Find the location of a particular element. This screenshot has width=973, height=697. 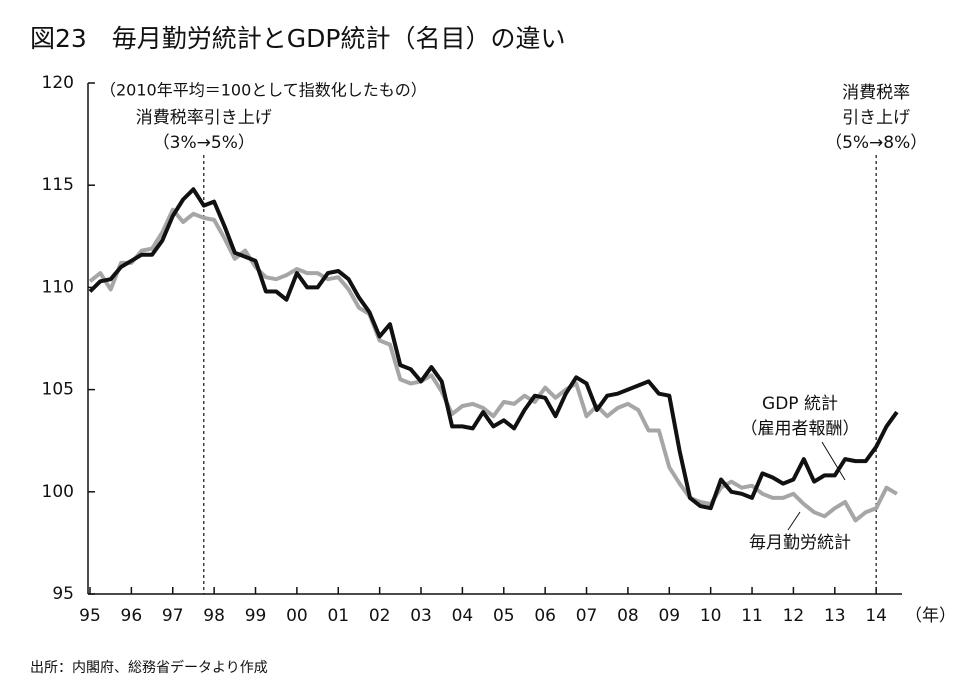

annotation: （3%→5%） is located at coordinates (204, 143).